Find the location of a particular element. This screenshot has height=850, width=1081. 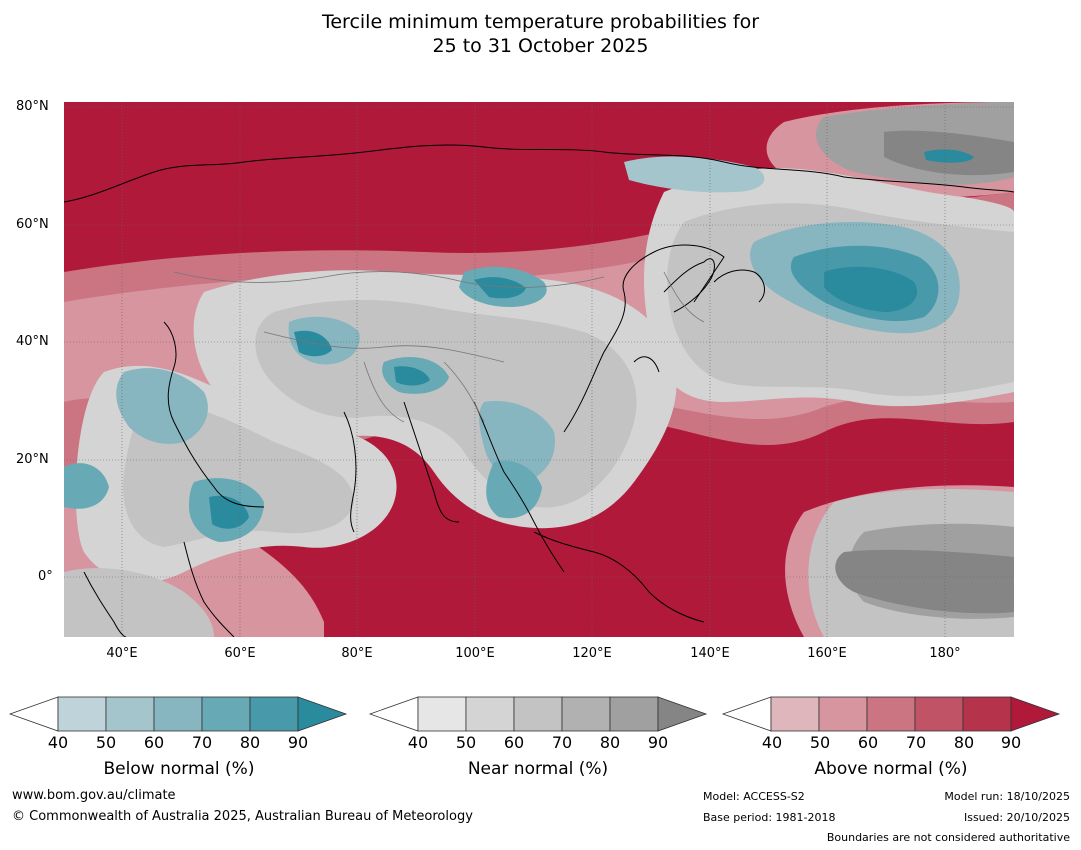

below-tick-60: 60 is located at coordinates (154, 742).